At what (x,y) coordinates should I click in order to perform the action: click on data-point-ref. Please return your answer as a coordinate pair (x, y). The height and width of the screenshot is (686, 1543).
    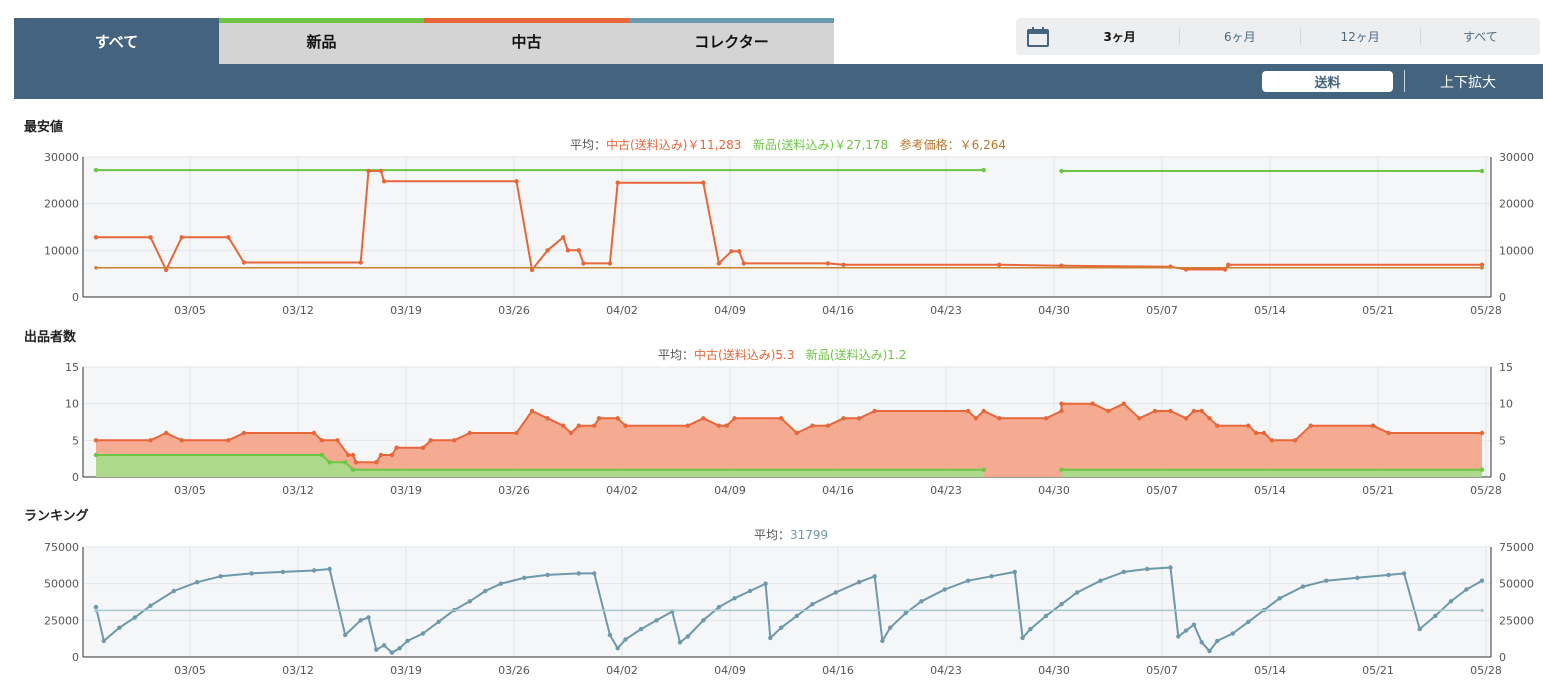
    Looking at the image, I should click on (1482, 268).